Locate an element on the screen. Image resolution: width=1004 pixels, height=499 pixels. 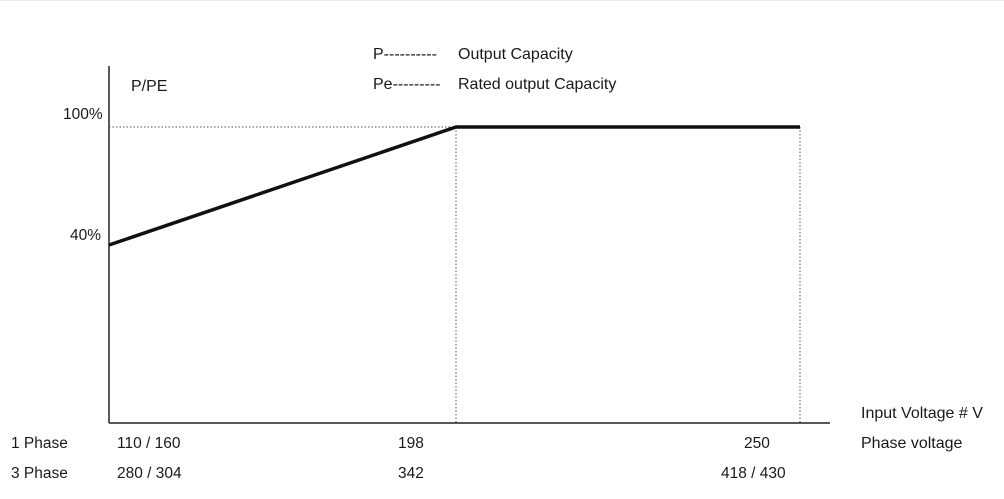
legend-text-2: Rated output Capacity is located at coordinates (537, 84).